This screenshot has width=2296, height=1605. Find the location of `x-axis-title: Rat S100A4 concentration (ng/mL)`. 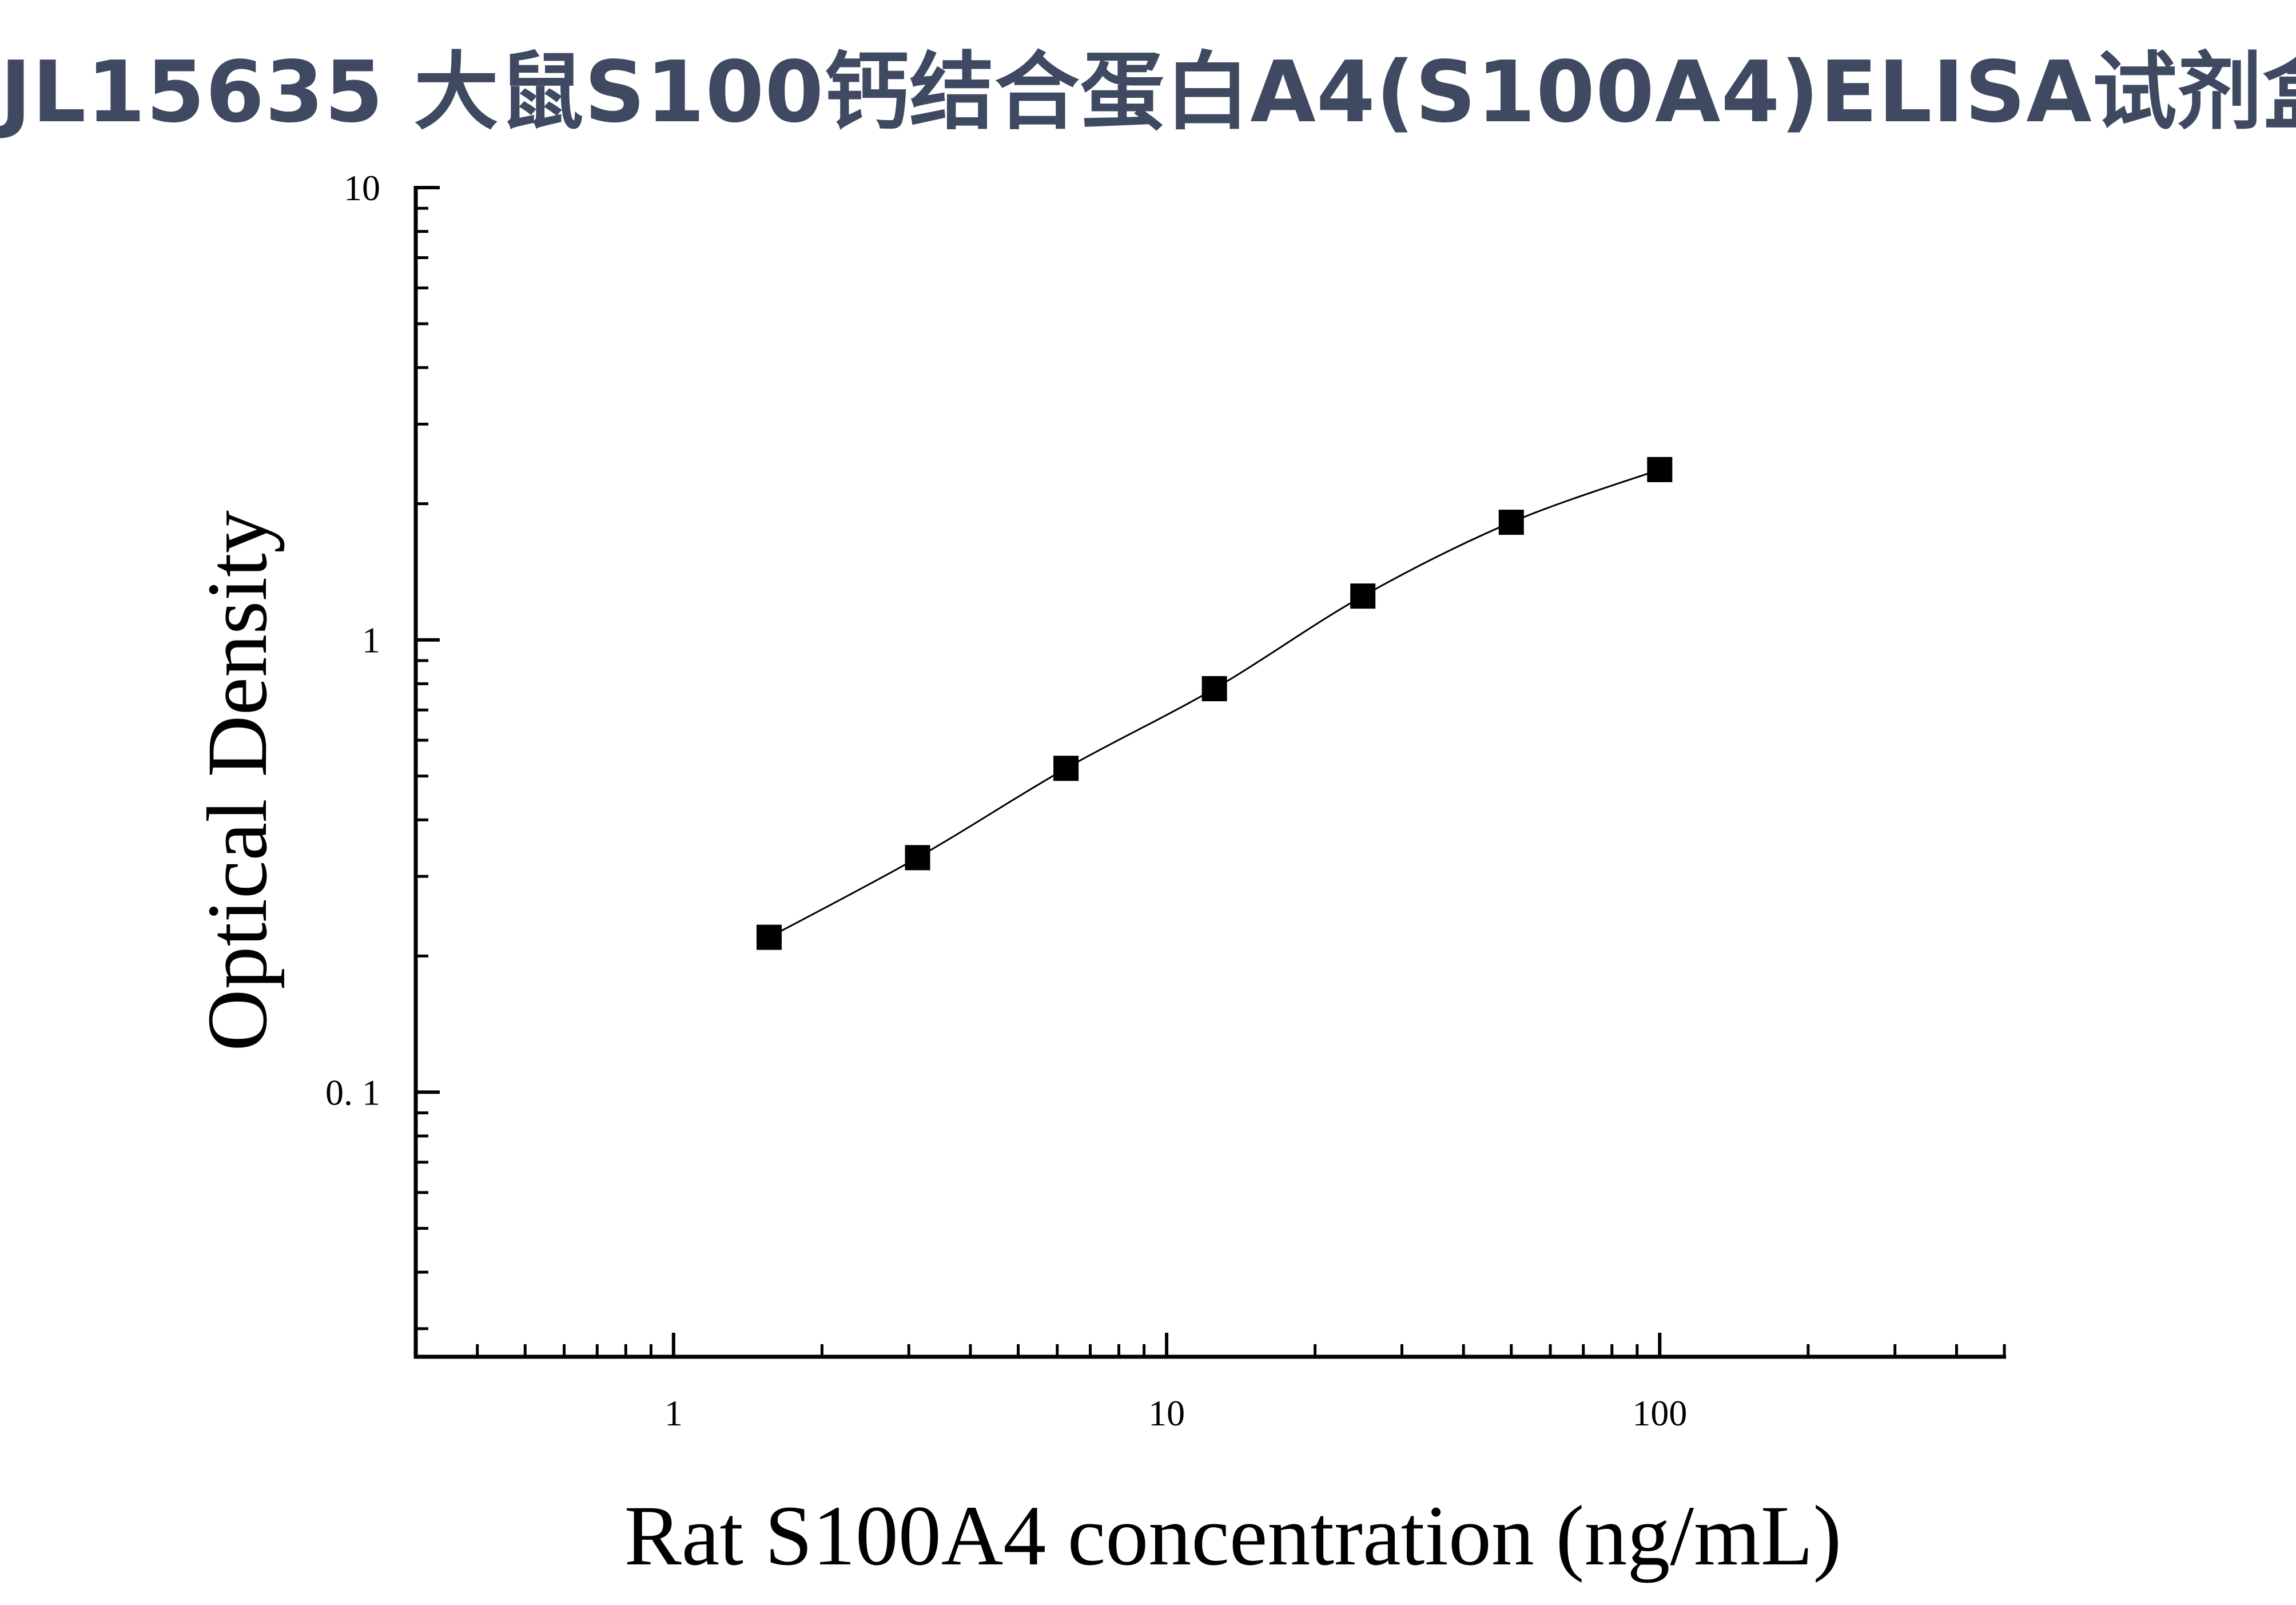

x-axis-title: Rat S100A4 concentration (ng/mL) is located at coordinates (1233, 1535).